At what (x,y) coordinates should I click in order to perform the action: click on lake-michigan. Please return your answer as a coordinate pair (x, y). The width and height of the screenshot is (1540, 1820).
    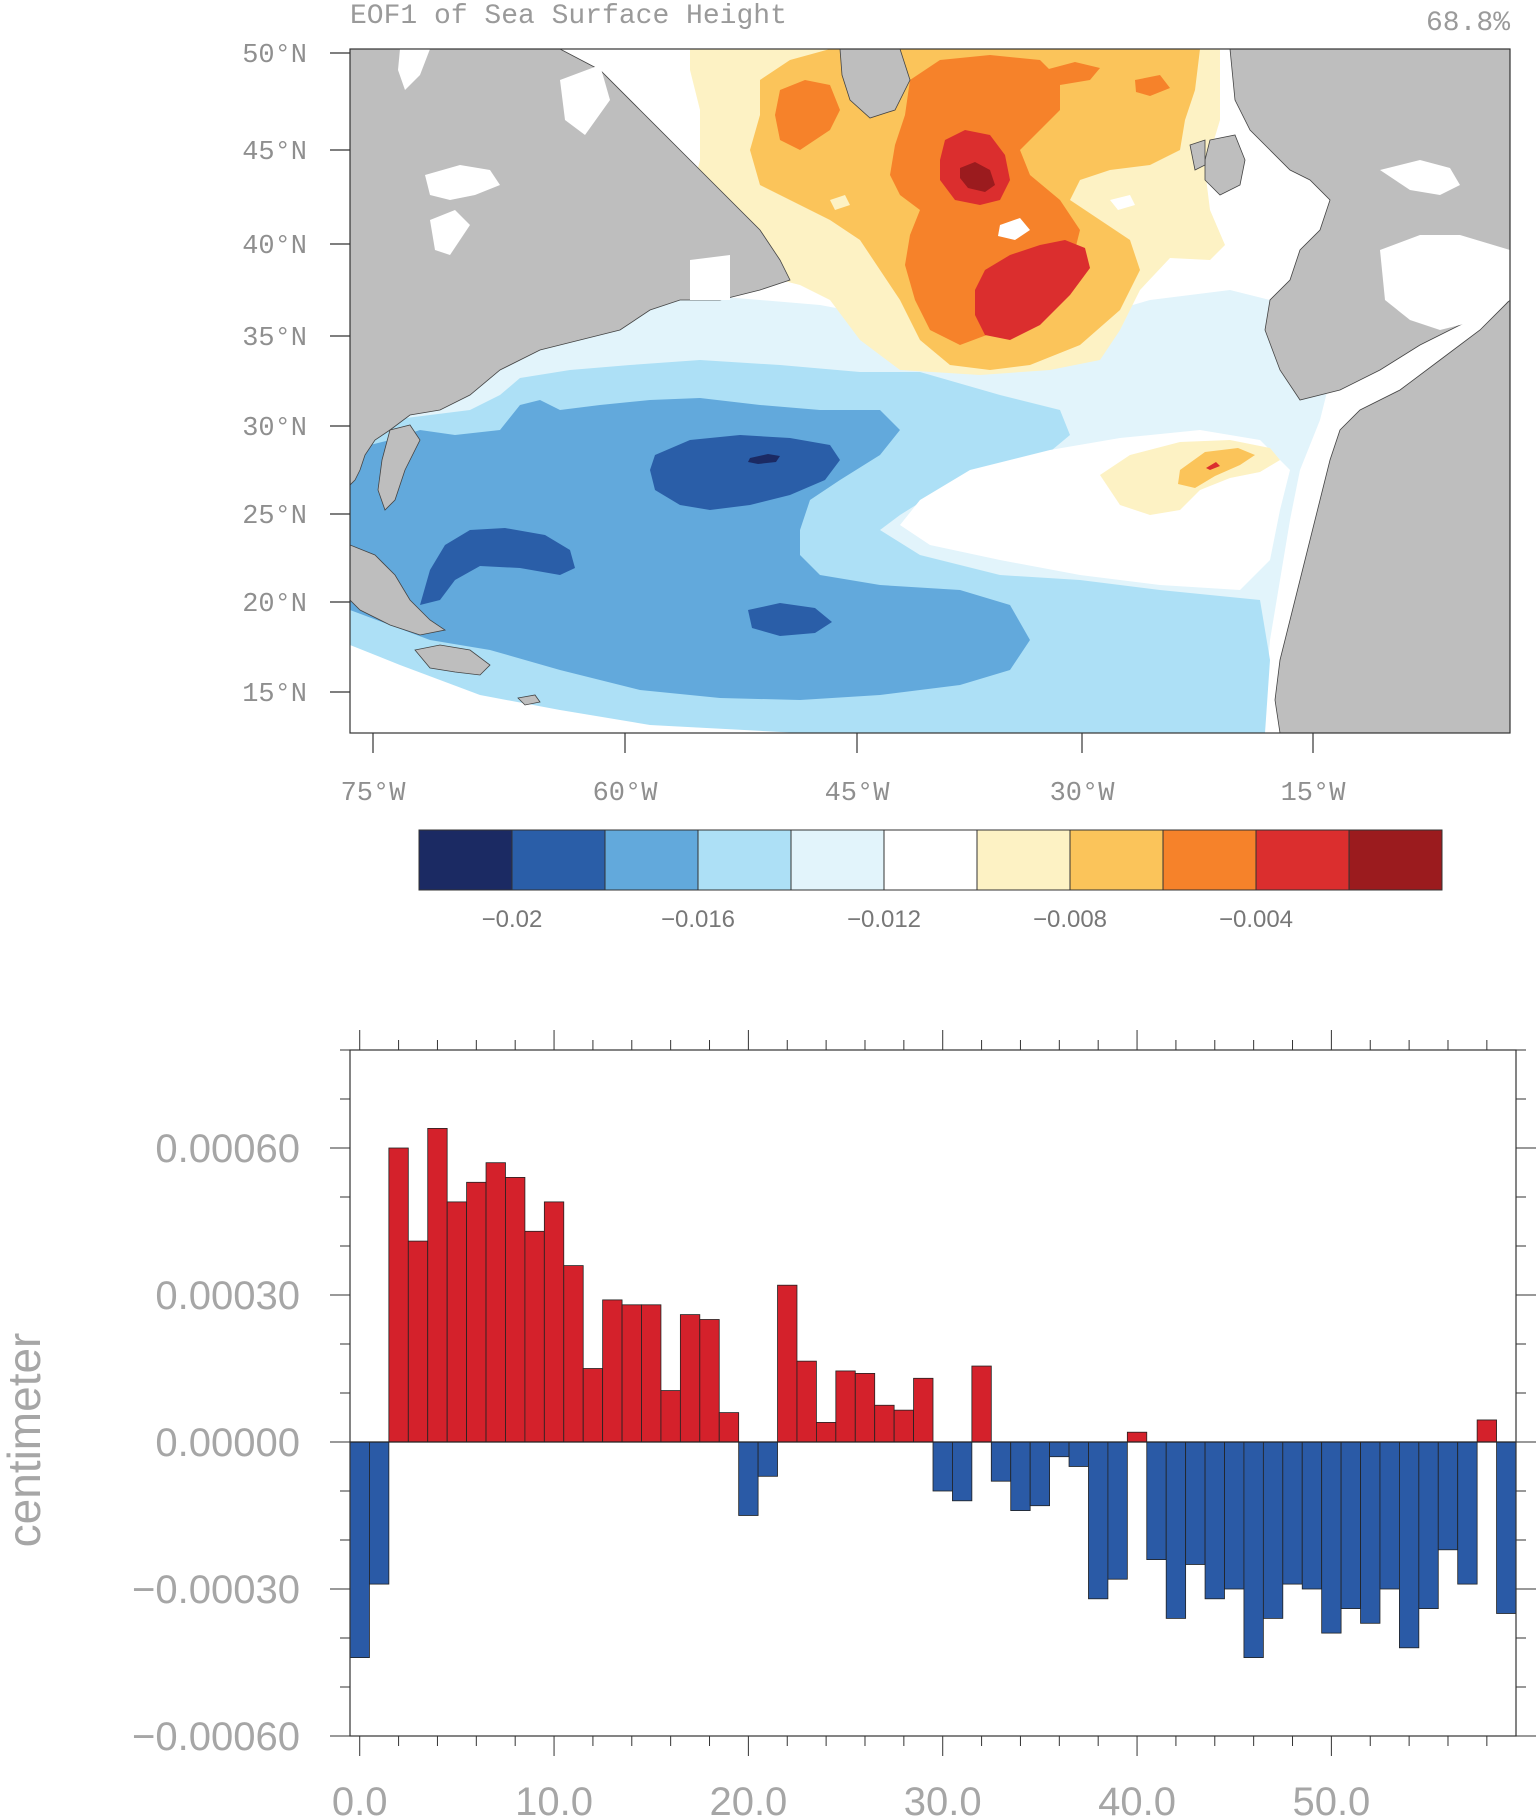
    Looking at the image, I should click on (450, 232).